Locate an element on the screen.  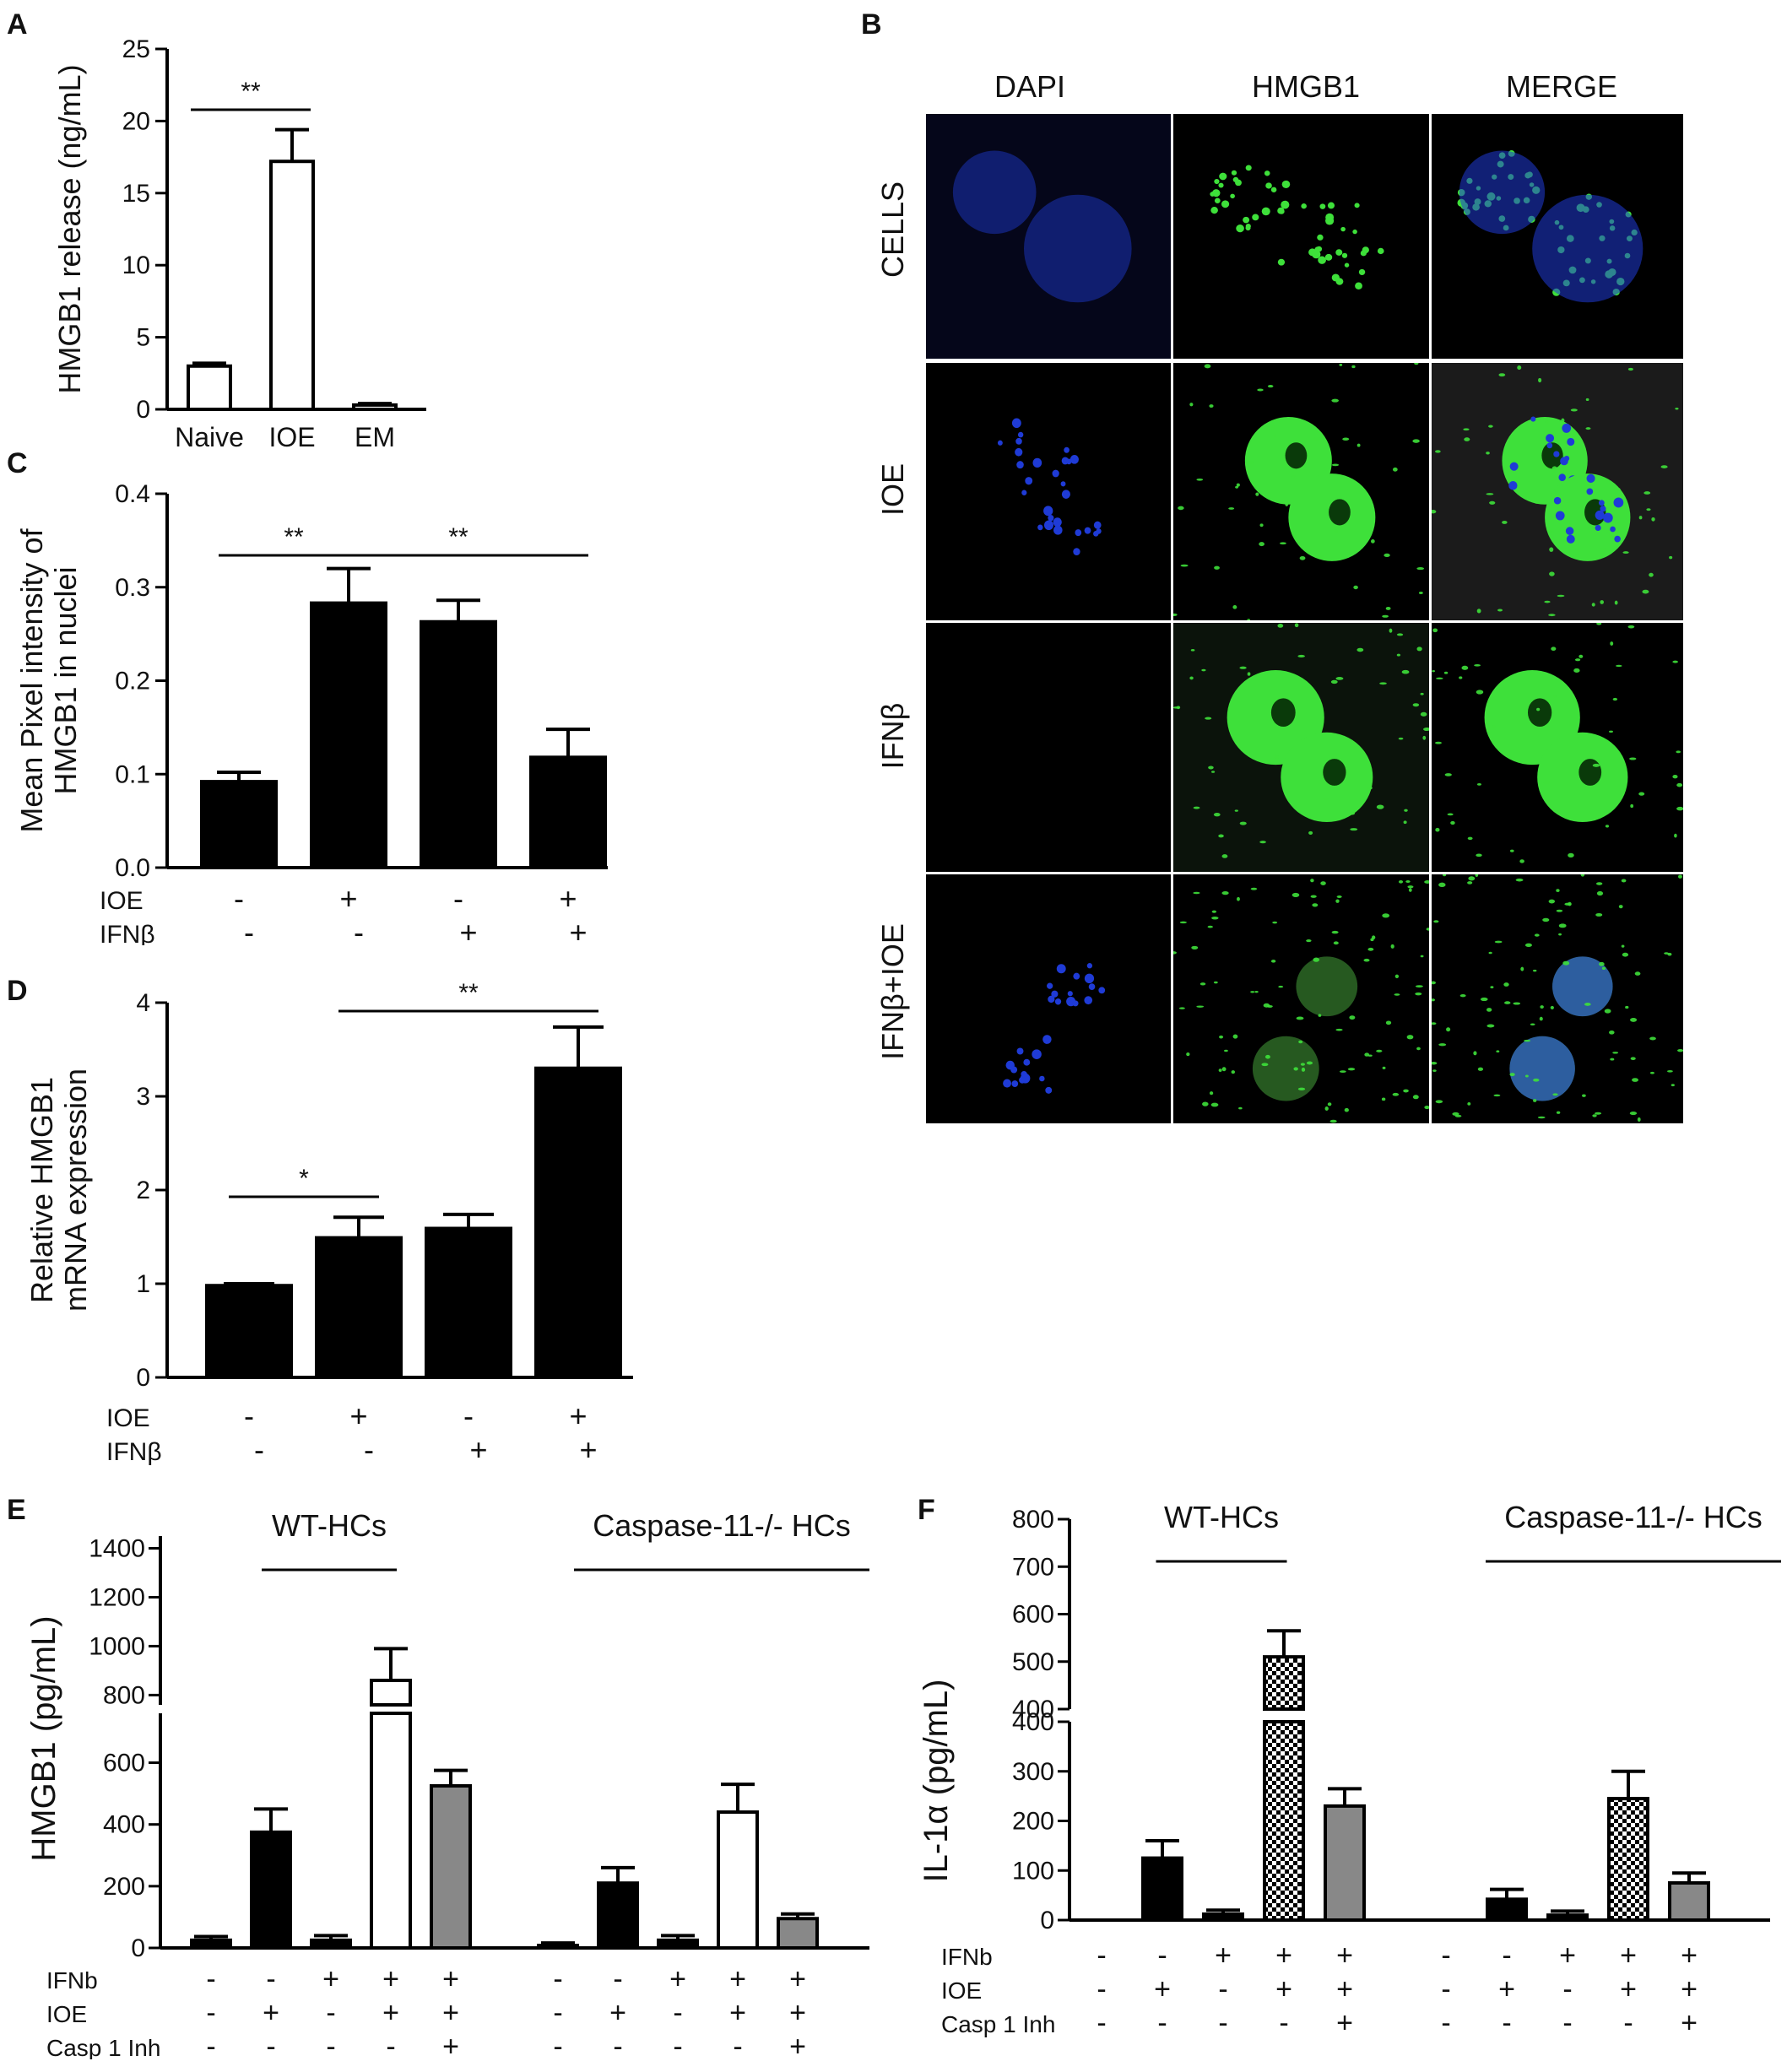
condition-label: Casp 1 Inh is located at coordinates (103, 2047).